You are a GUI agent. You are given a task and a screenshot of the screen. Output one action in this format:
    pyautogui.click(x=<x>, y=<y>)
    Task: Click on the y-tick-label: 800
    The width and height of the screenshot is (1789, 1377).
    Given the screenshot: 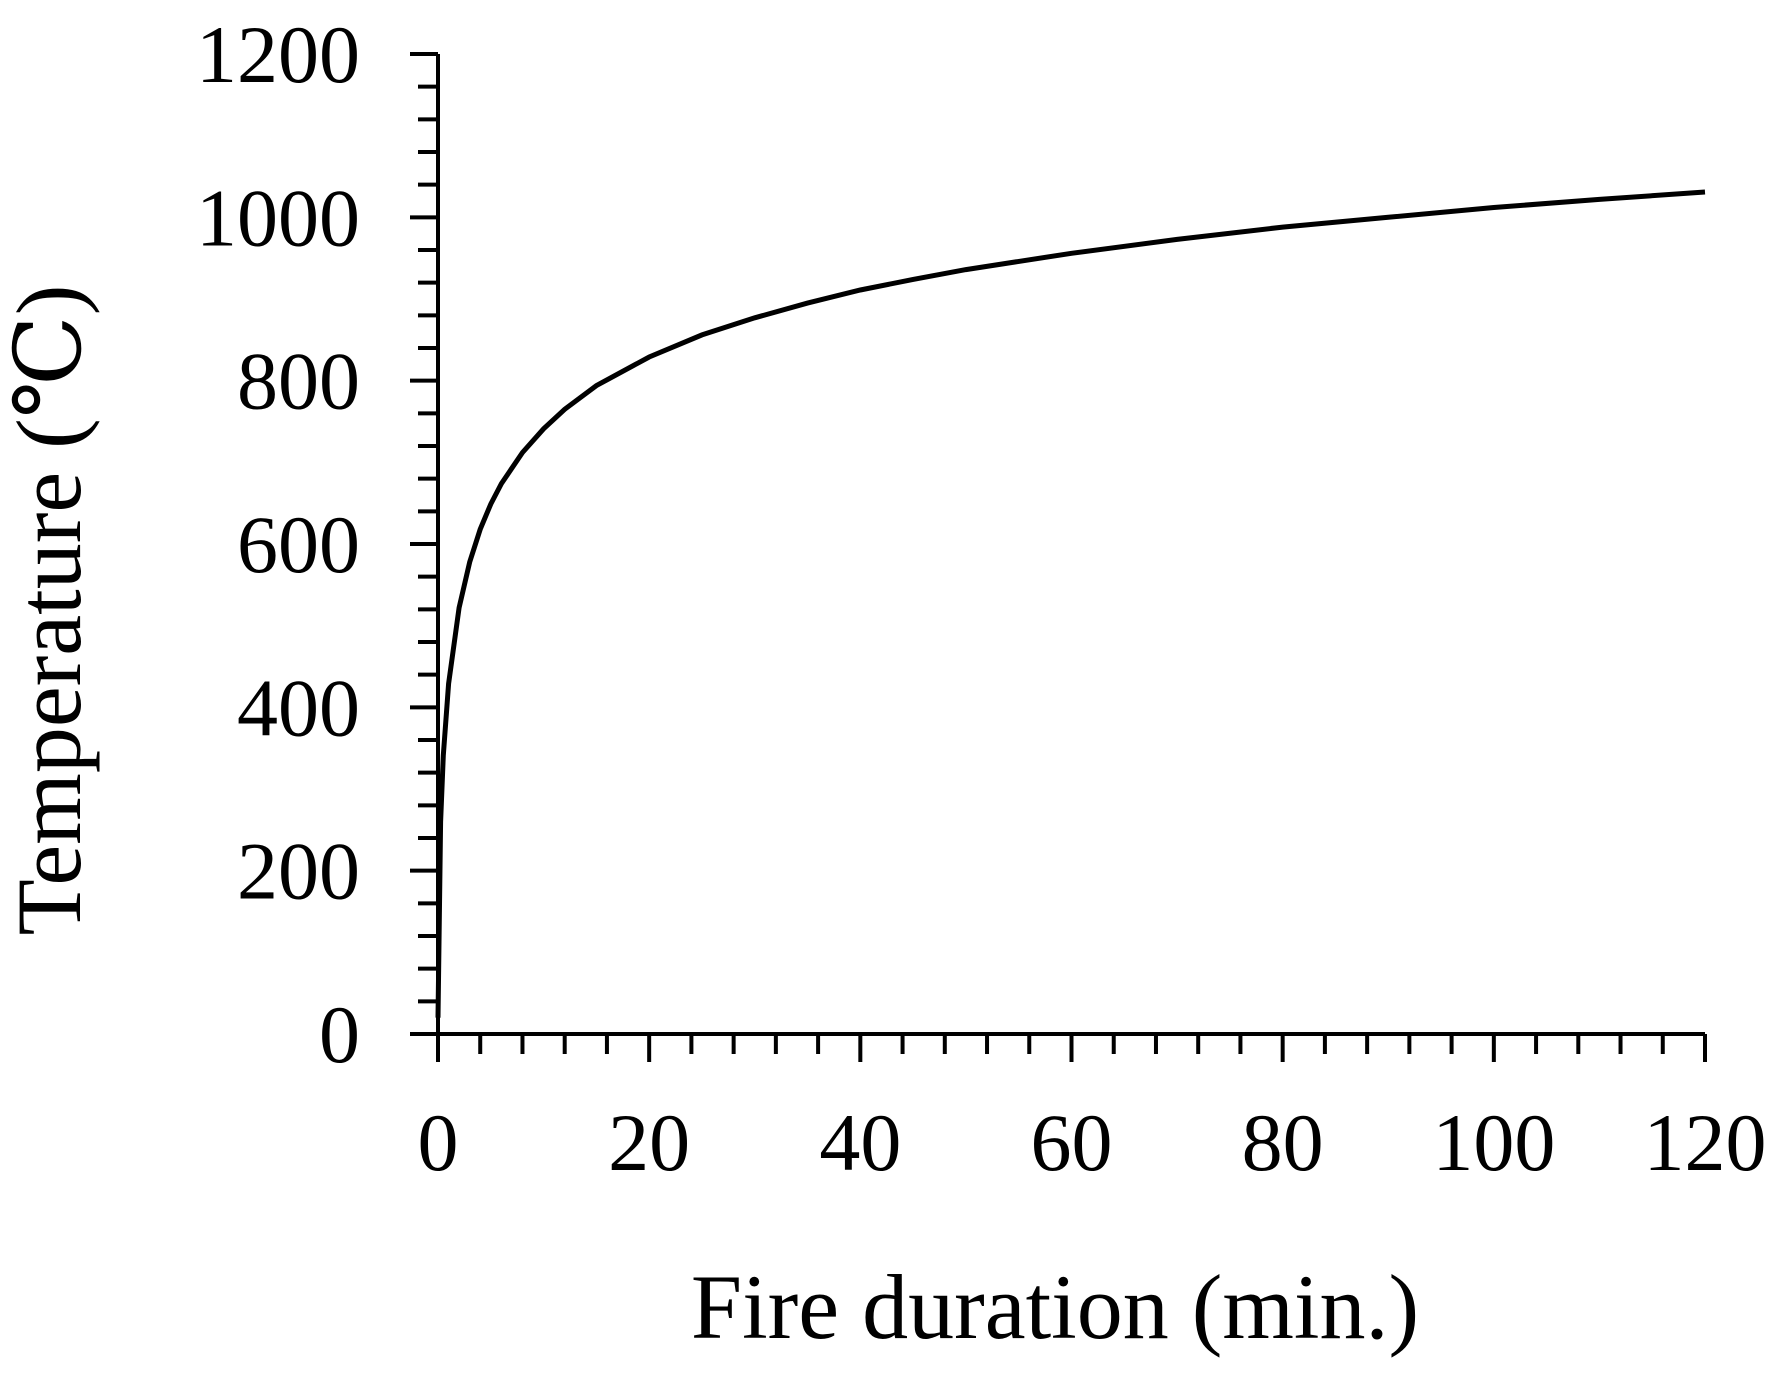 What is the action you would take?
    pyautogui.click(x=298, y=381)
    